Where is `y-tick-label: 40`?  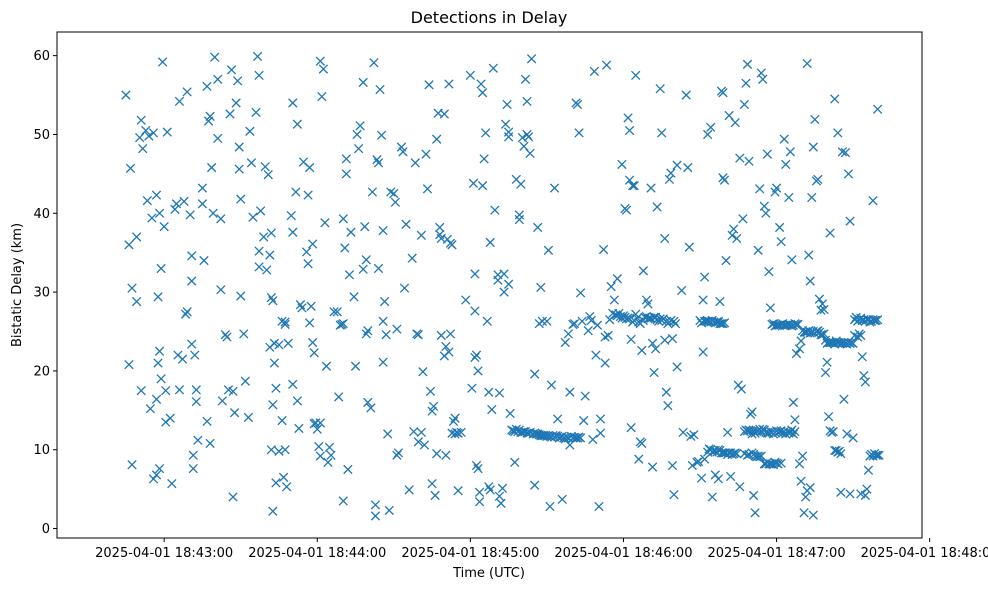
y-tick-label: 40 is located at coordinates (41, 214).